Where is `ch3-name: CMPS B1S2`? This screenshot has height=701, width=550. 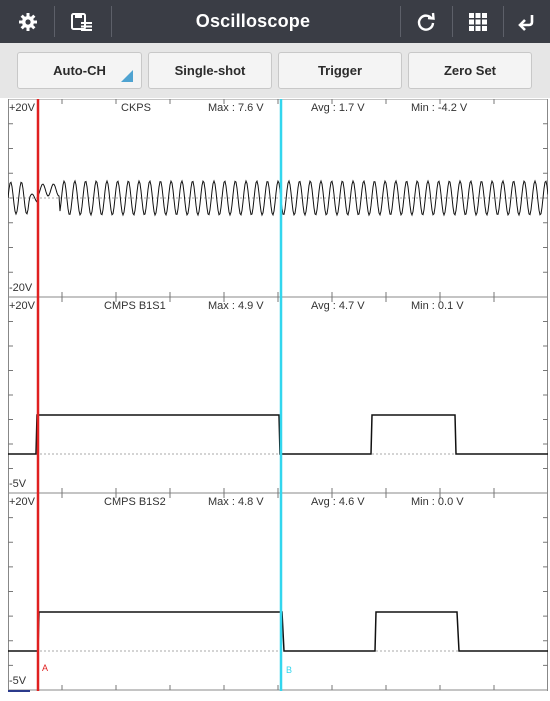
ch3-name: CMPS B1S2 is located at coordinates (135, 502).